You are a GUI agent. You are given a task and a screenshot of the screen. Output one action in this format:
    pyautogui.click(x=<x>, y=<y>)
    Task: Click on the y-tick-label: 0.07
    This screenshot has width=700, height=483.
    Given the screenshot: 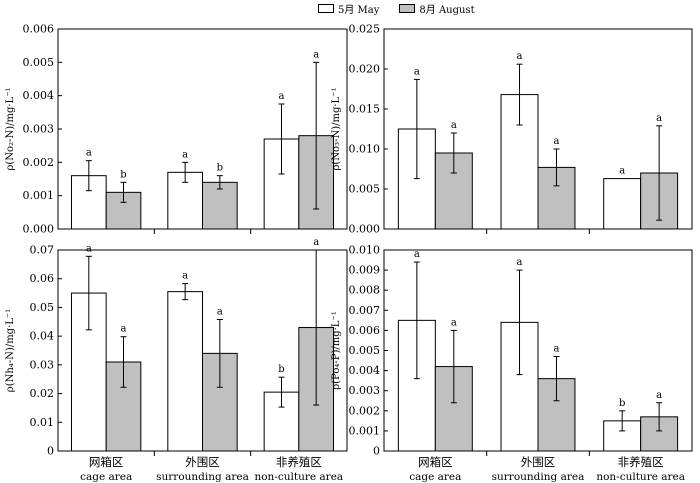 What is the action you would take?
    pyautogui.click(x=42, y=250)
    